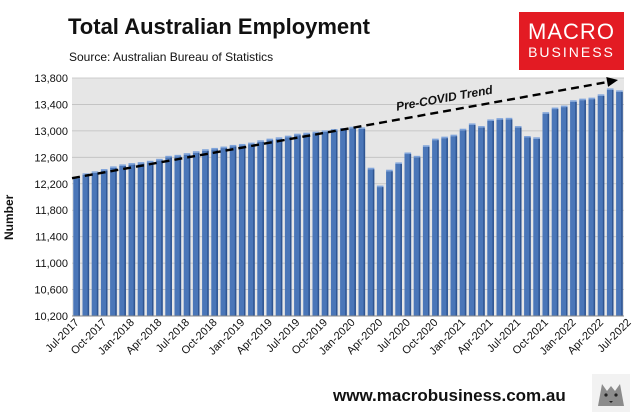 This screenshot has width=637, height=416. I want to click on y-tick-label: 13,000, so click(51, 132).